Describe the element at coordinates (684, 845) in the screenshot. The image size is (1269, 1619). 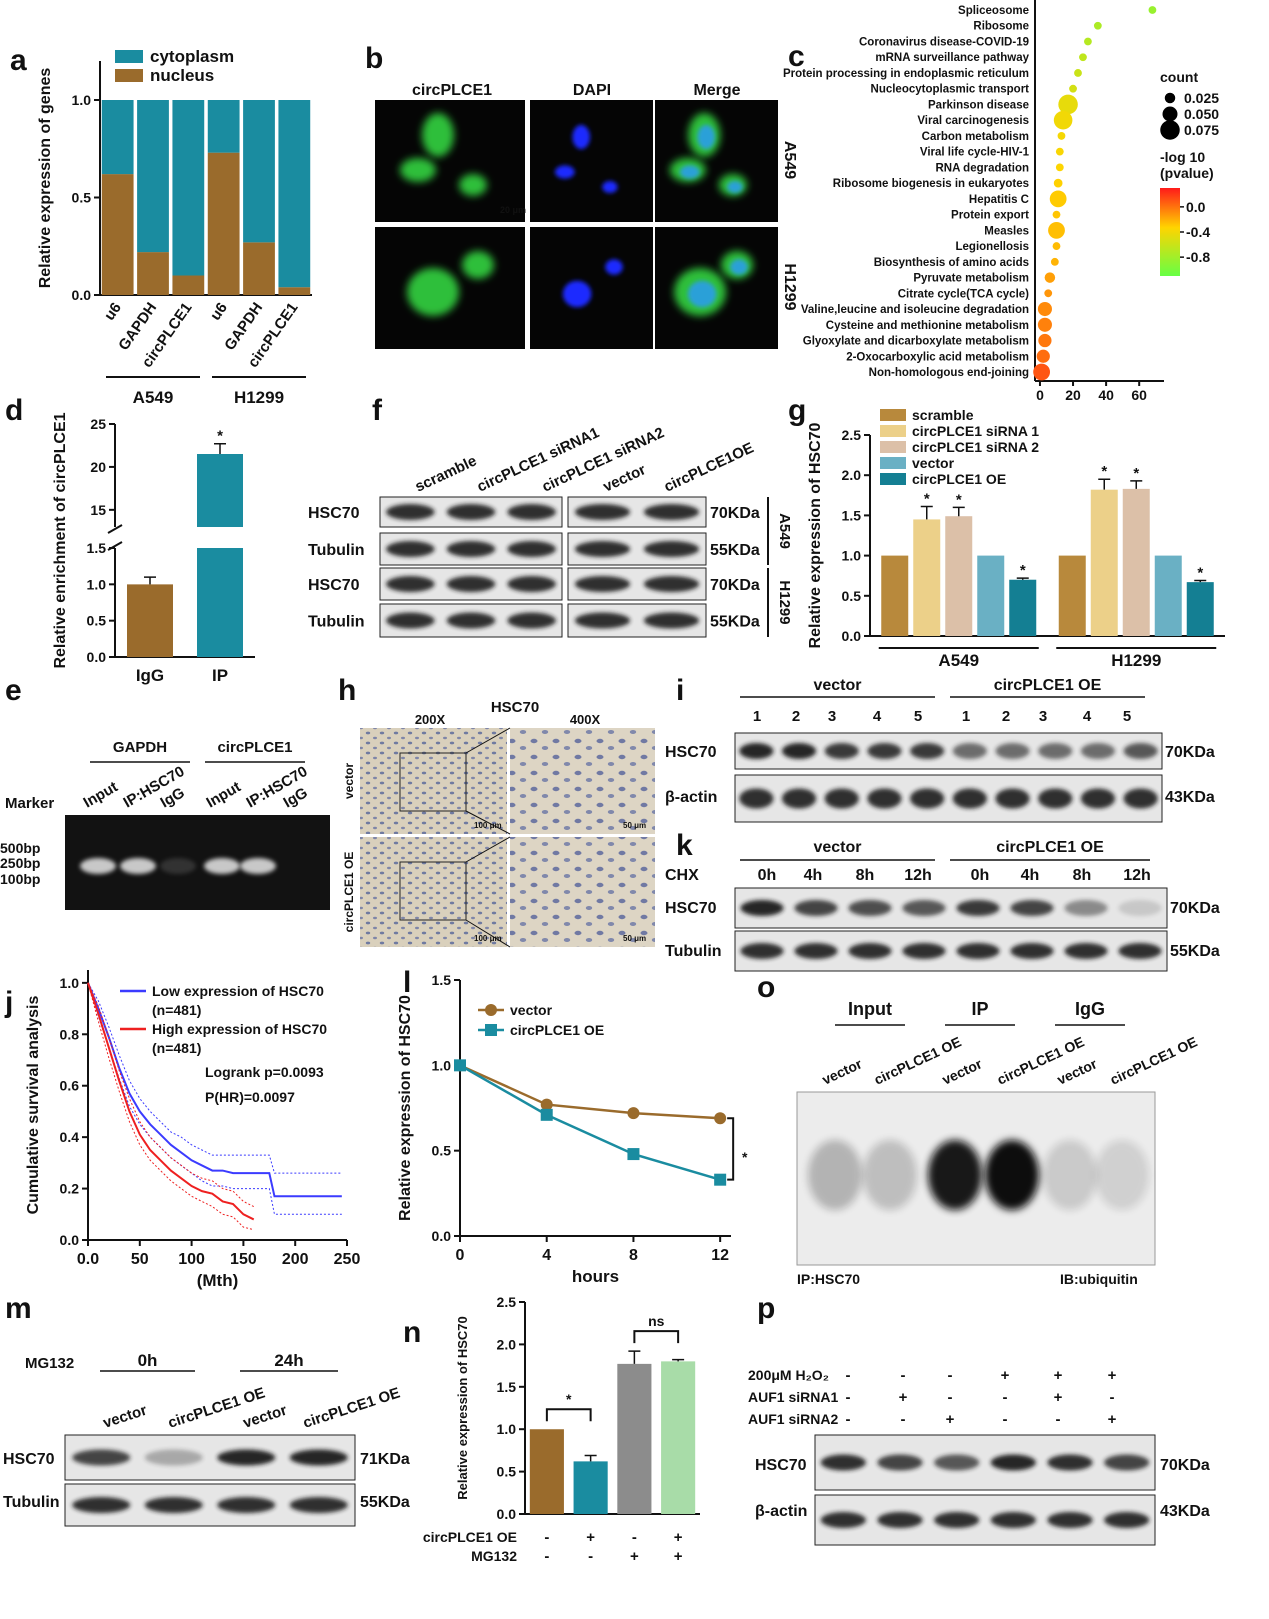
I see `panel-letter: k` at that location.